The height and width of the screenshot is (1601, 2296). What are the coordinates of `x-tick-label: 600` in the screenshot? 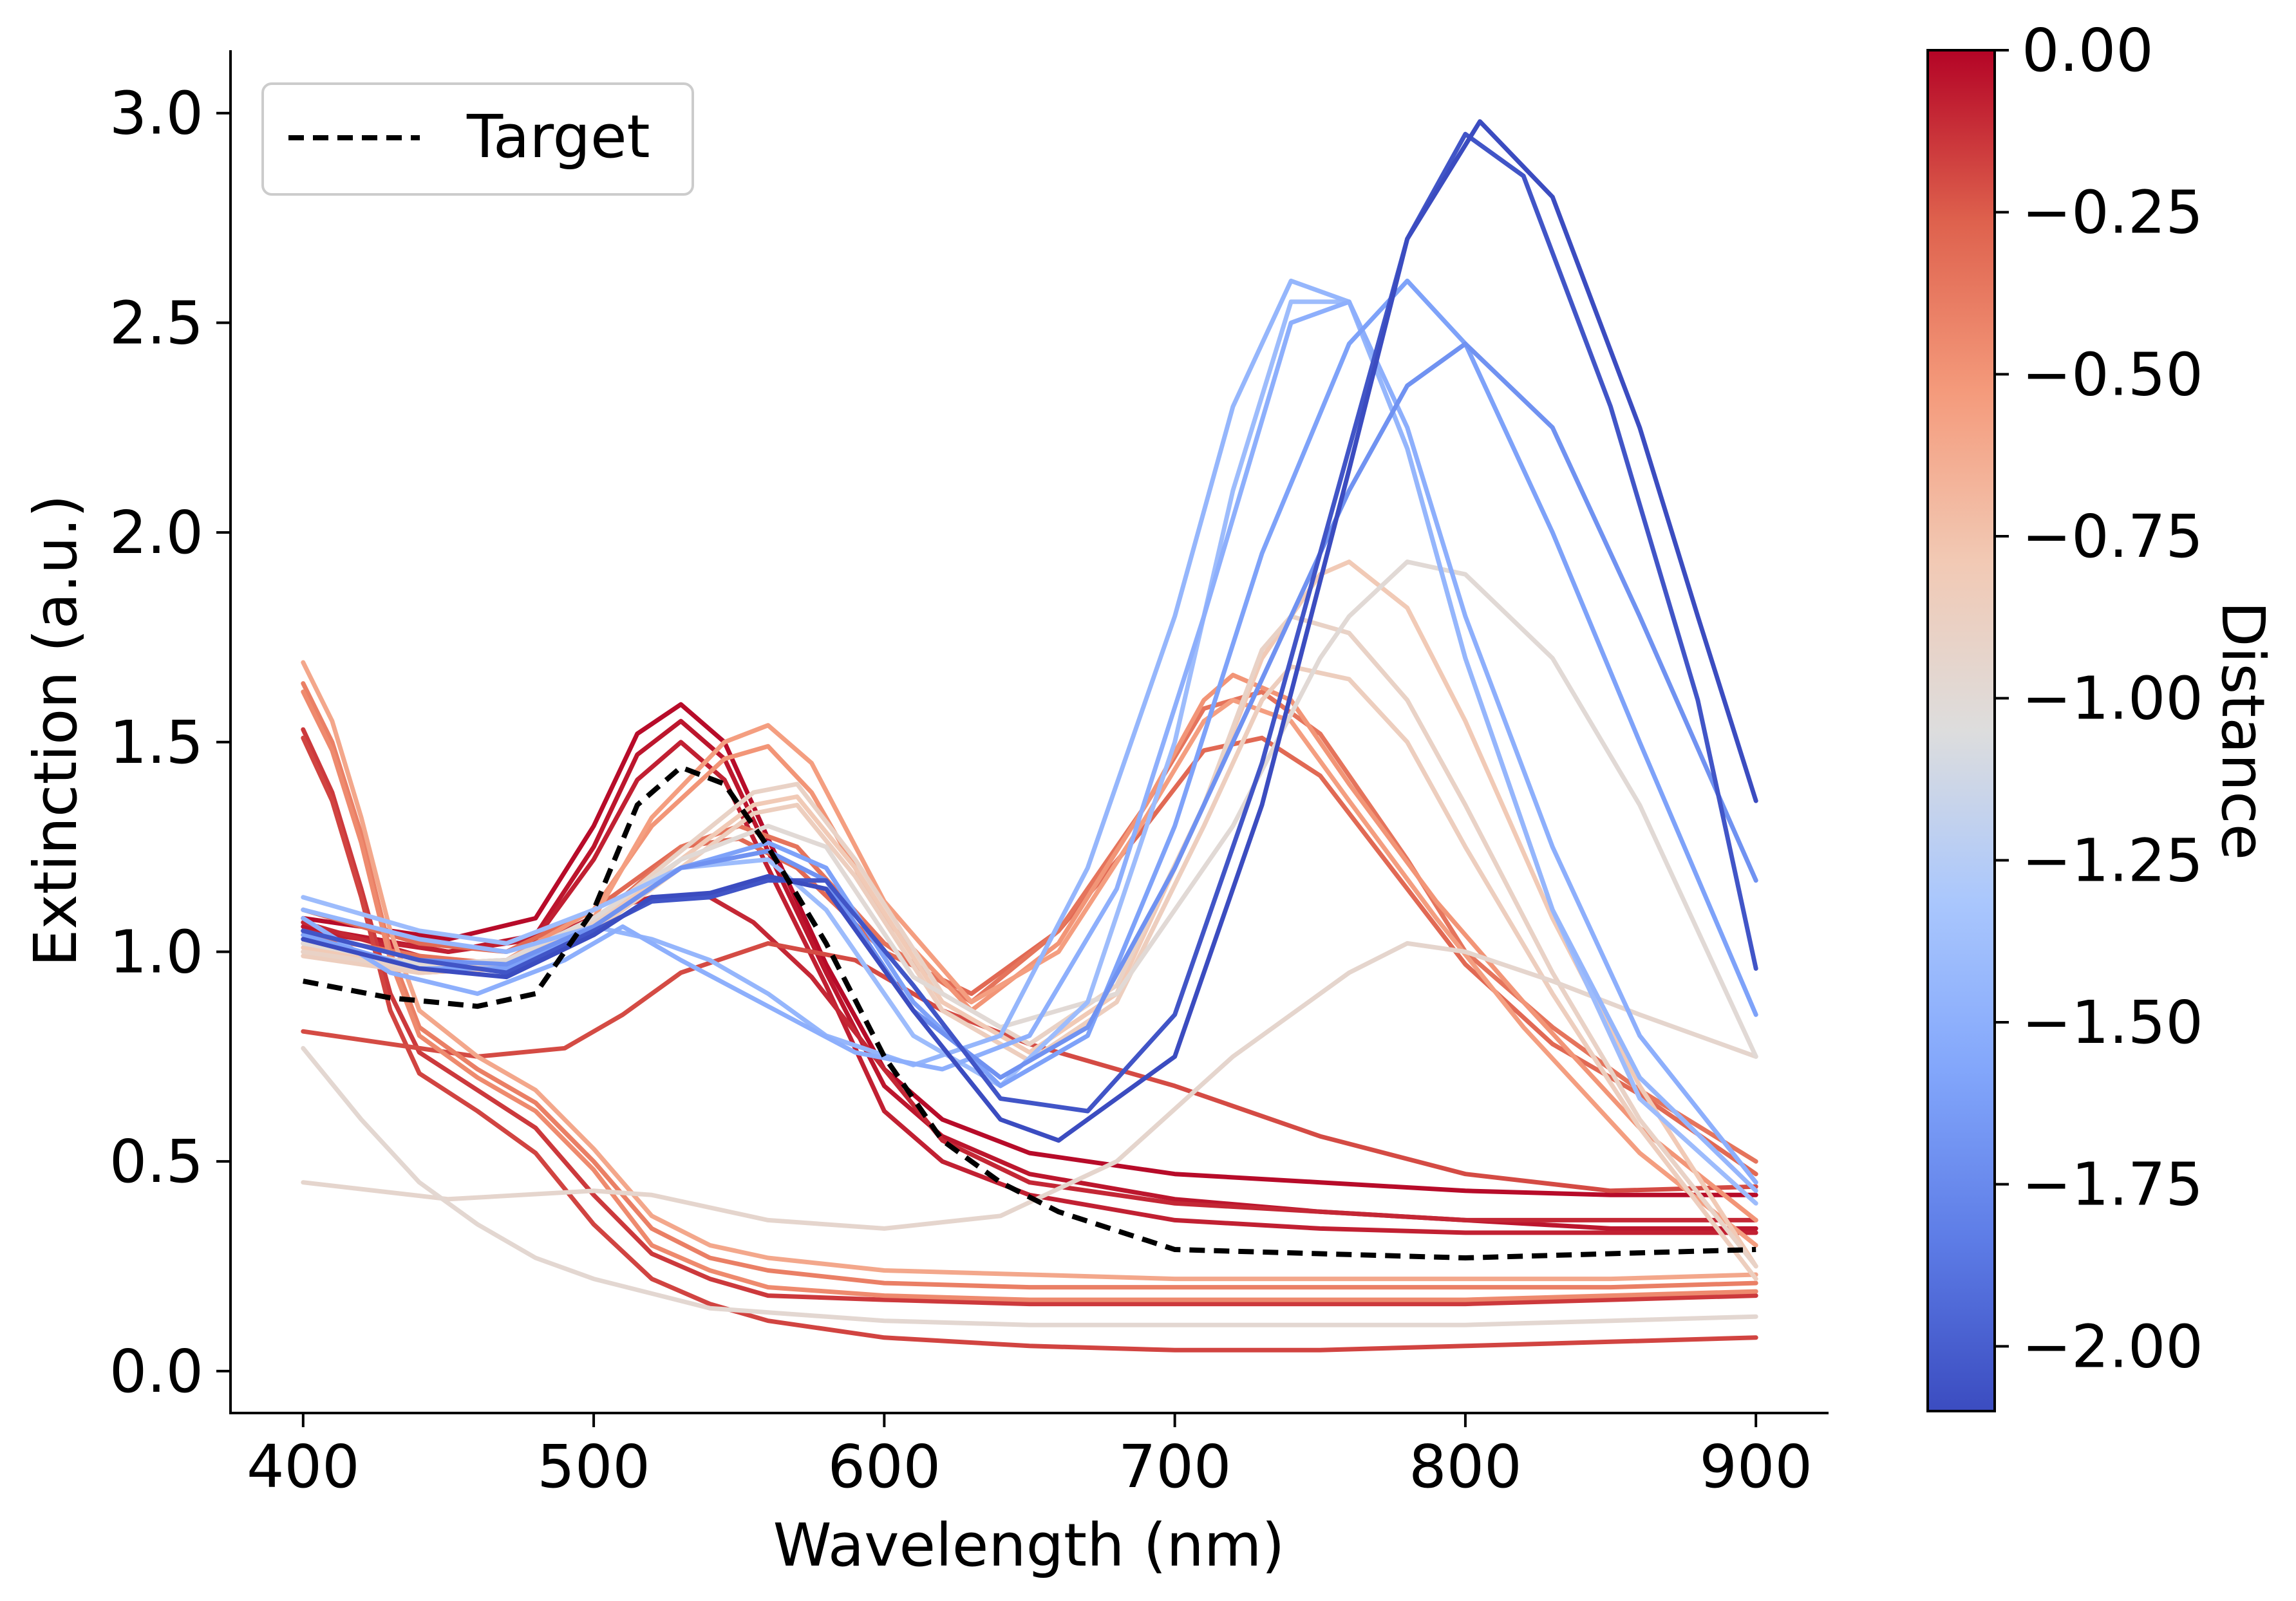 It's located at (884, 1466).